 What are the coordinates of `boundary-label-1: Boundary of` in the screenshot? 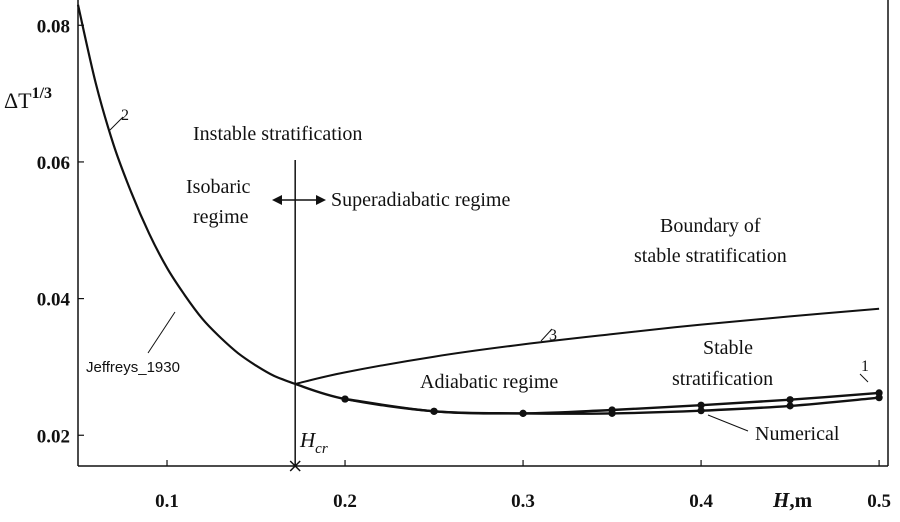 It's located at (710, 226).